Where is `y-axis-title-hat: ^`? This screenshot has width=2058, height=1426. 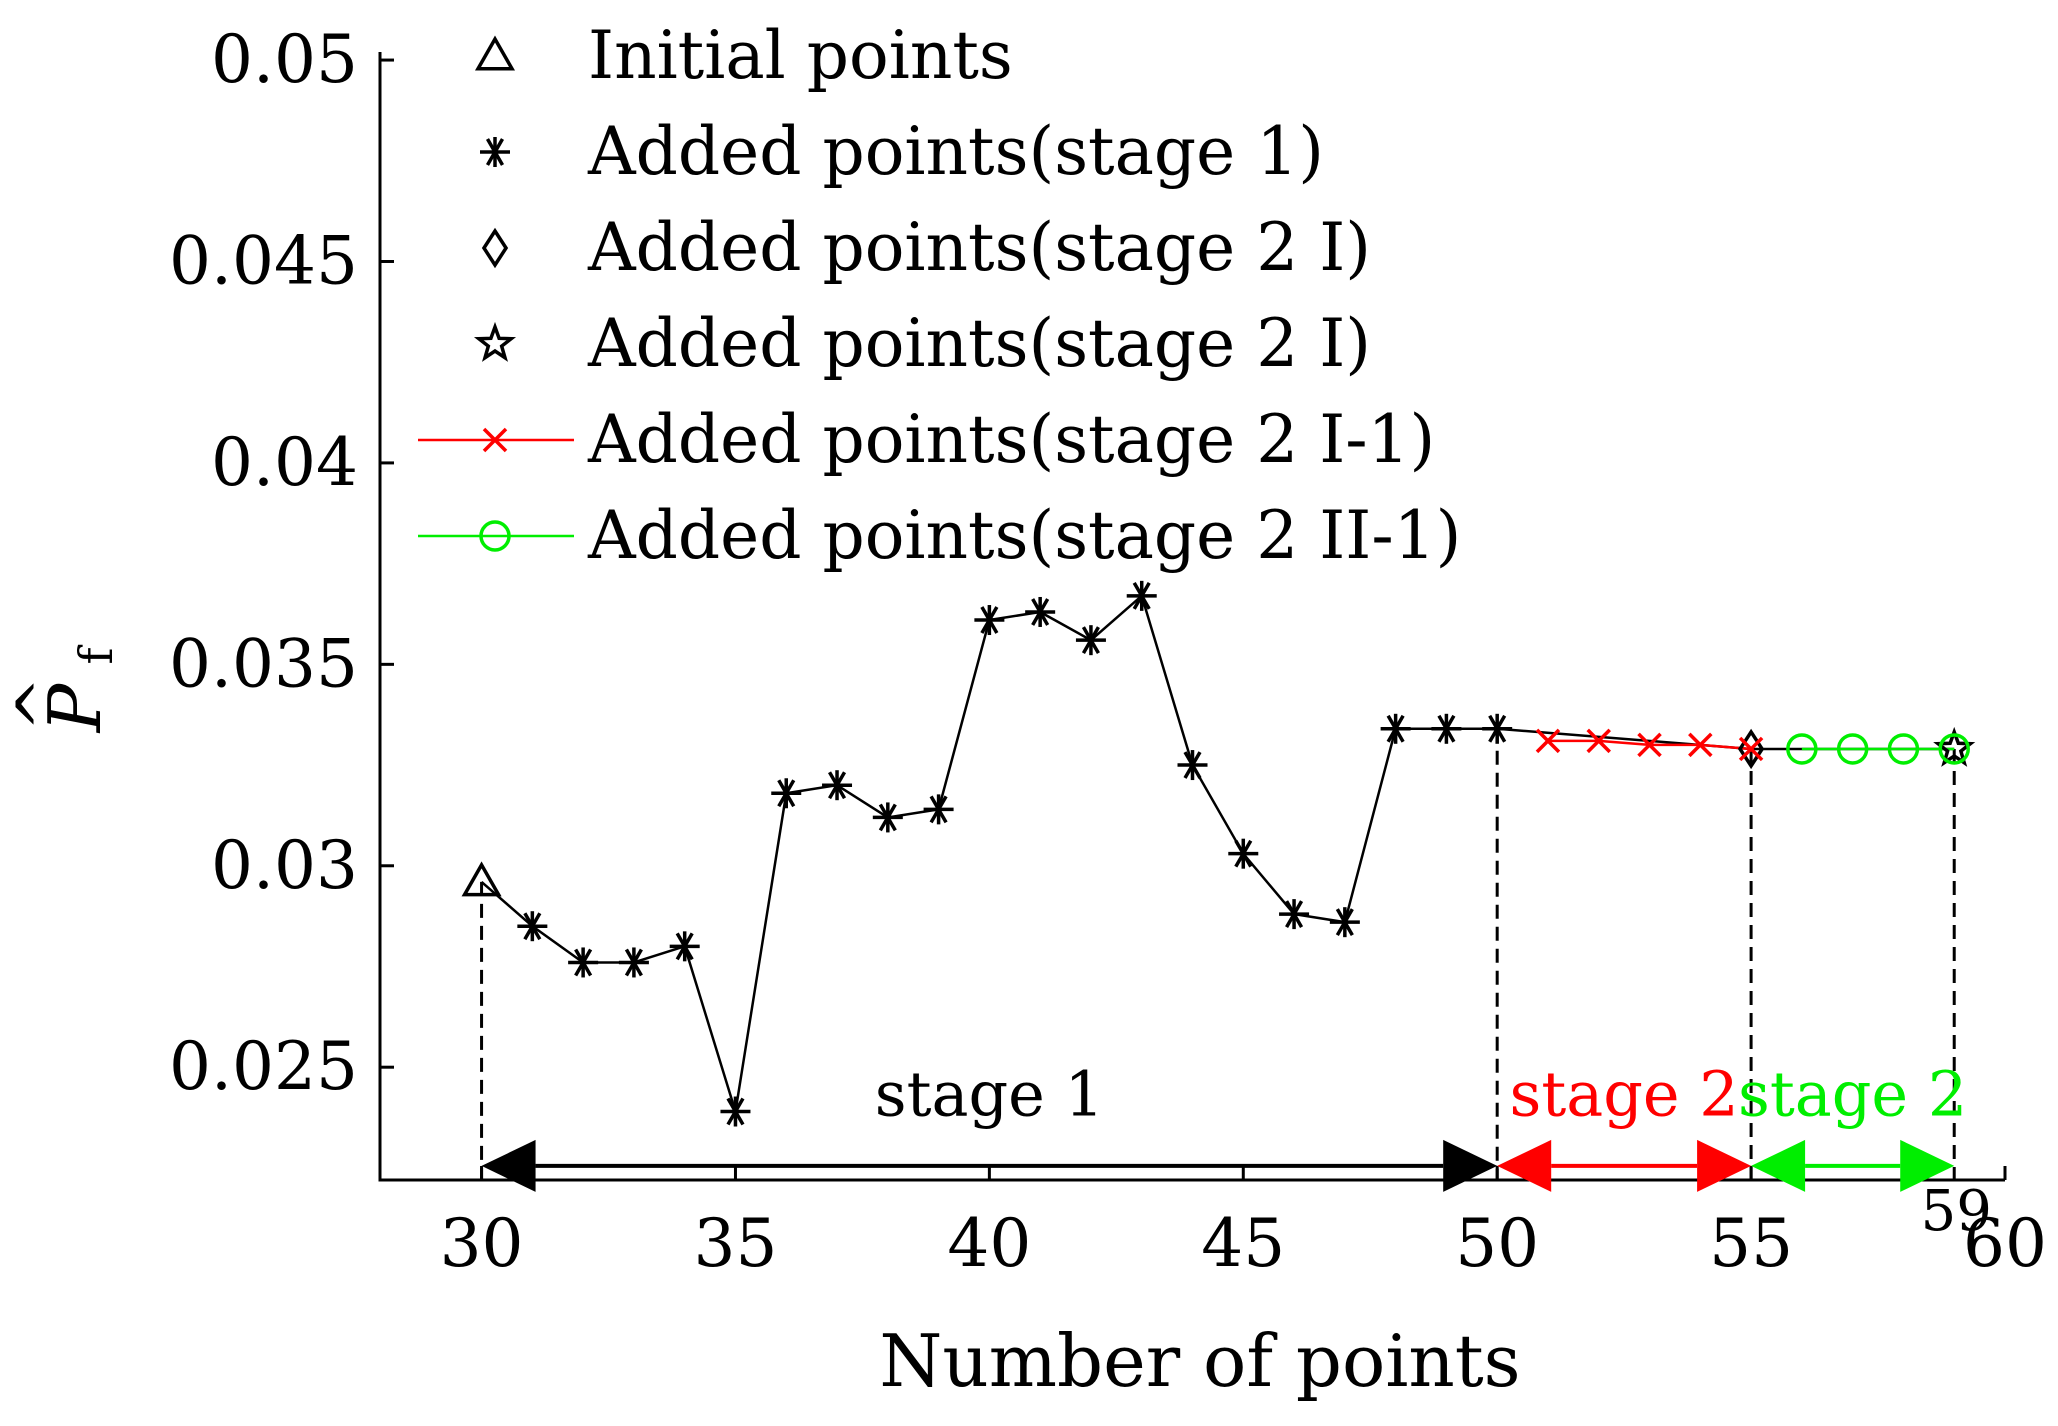
y-axis-title-hat: ^ is located at coordinates (41, 703).